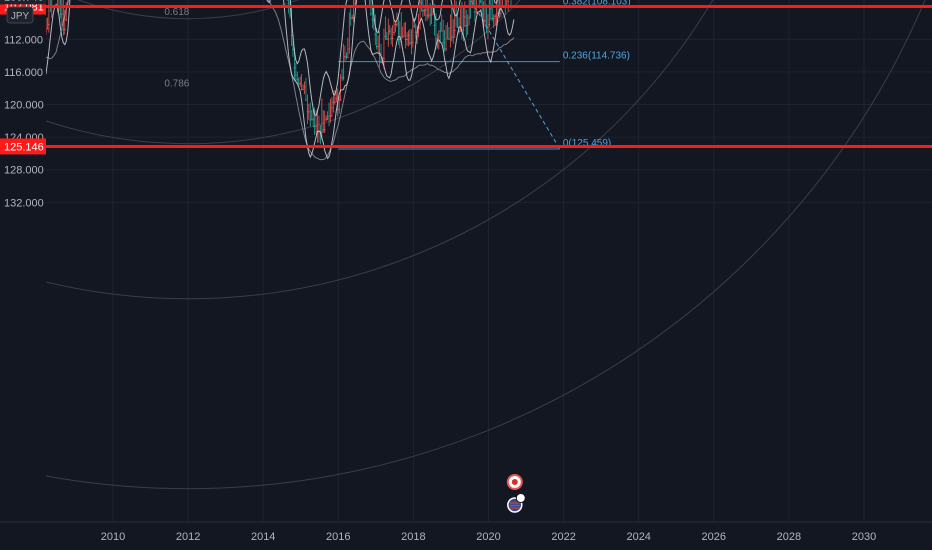  I want to click on fib-trend-line, so click(449, 75).